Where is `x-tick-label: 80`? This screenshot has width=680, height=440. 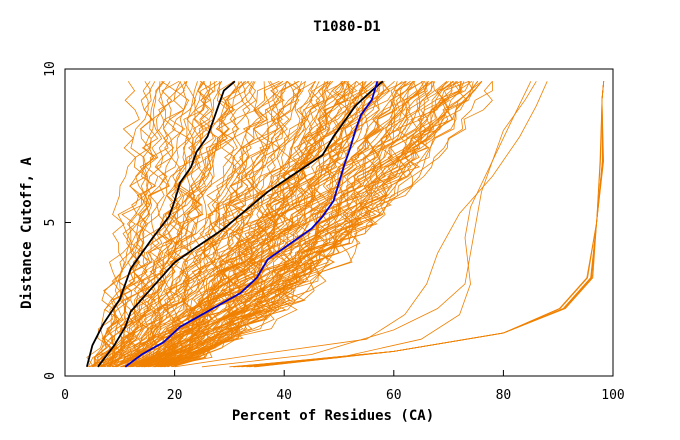 x-tick-label: 80 is located at coordinates (504, 395).